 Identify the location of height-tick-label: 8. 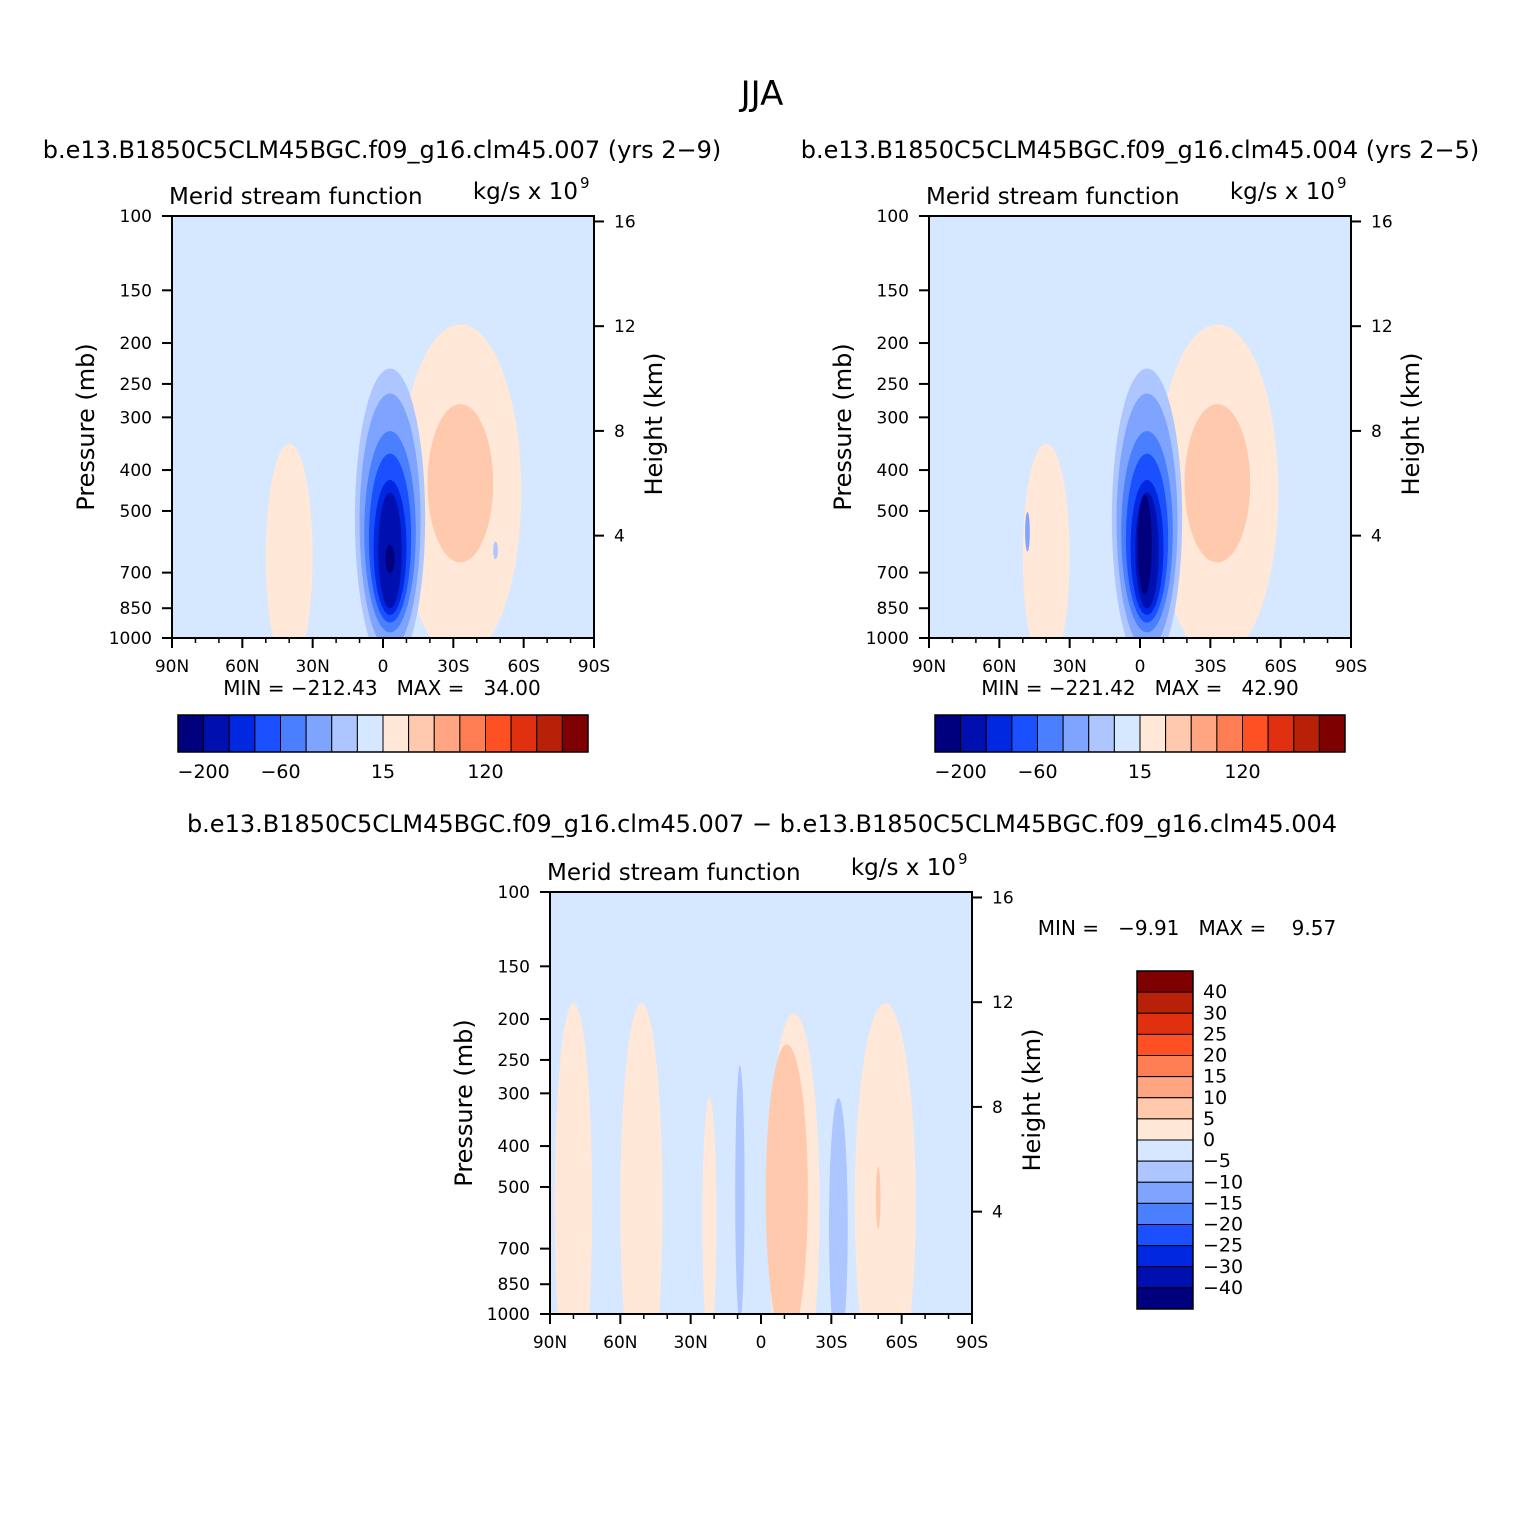
(619, 432).